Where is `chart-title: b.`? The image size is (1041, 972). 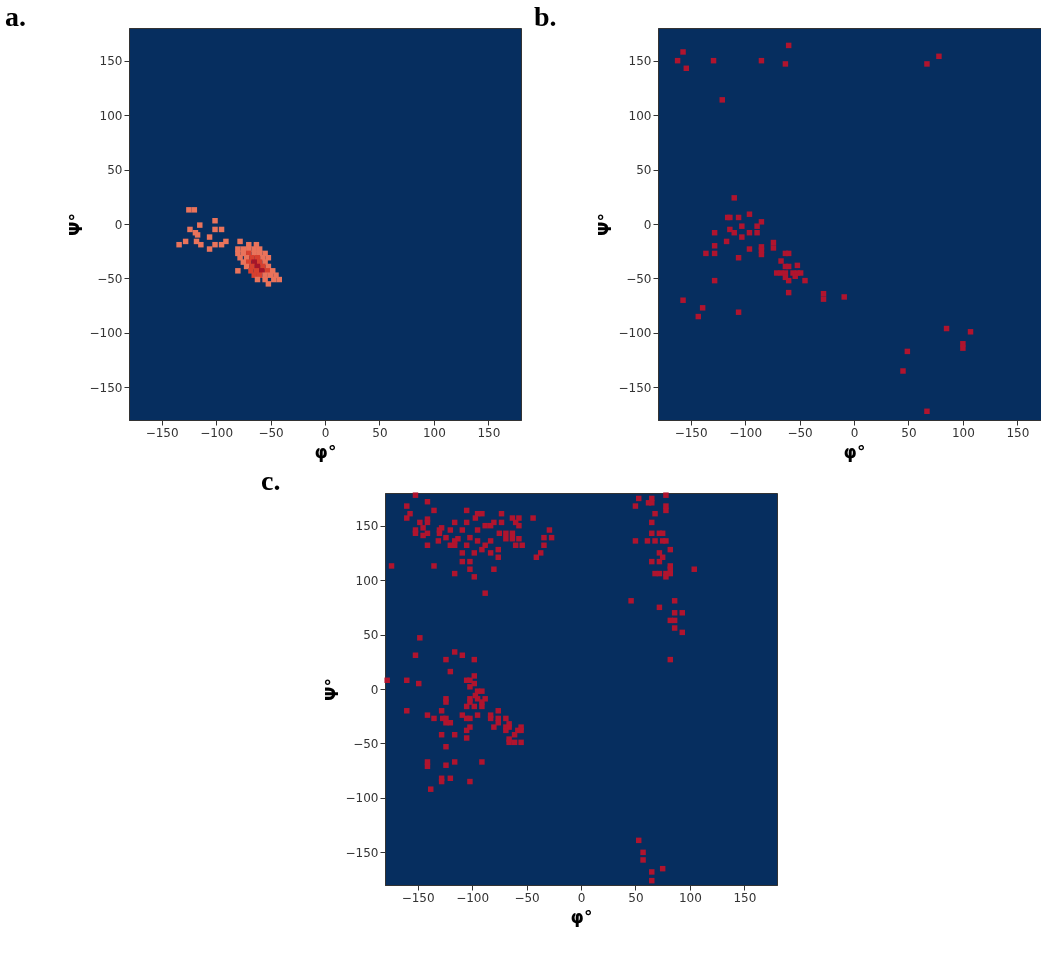
chart-title: b. is located at coordinates (545, 16).